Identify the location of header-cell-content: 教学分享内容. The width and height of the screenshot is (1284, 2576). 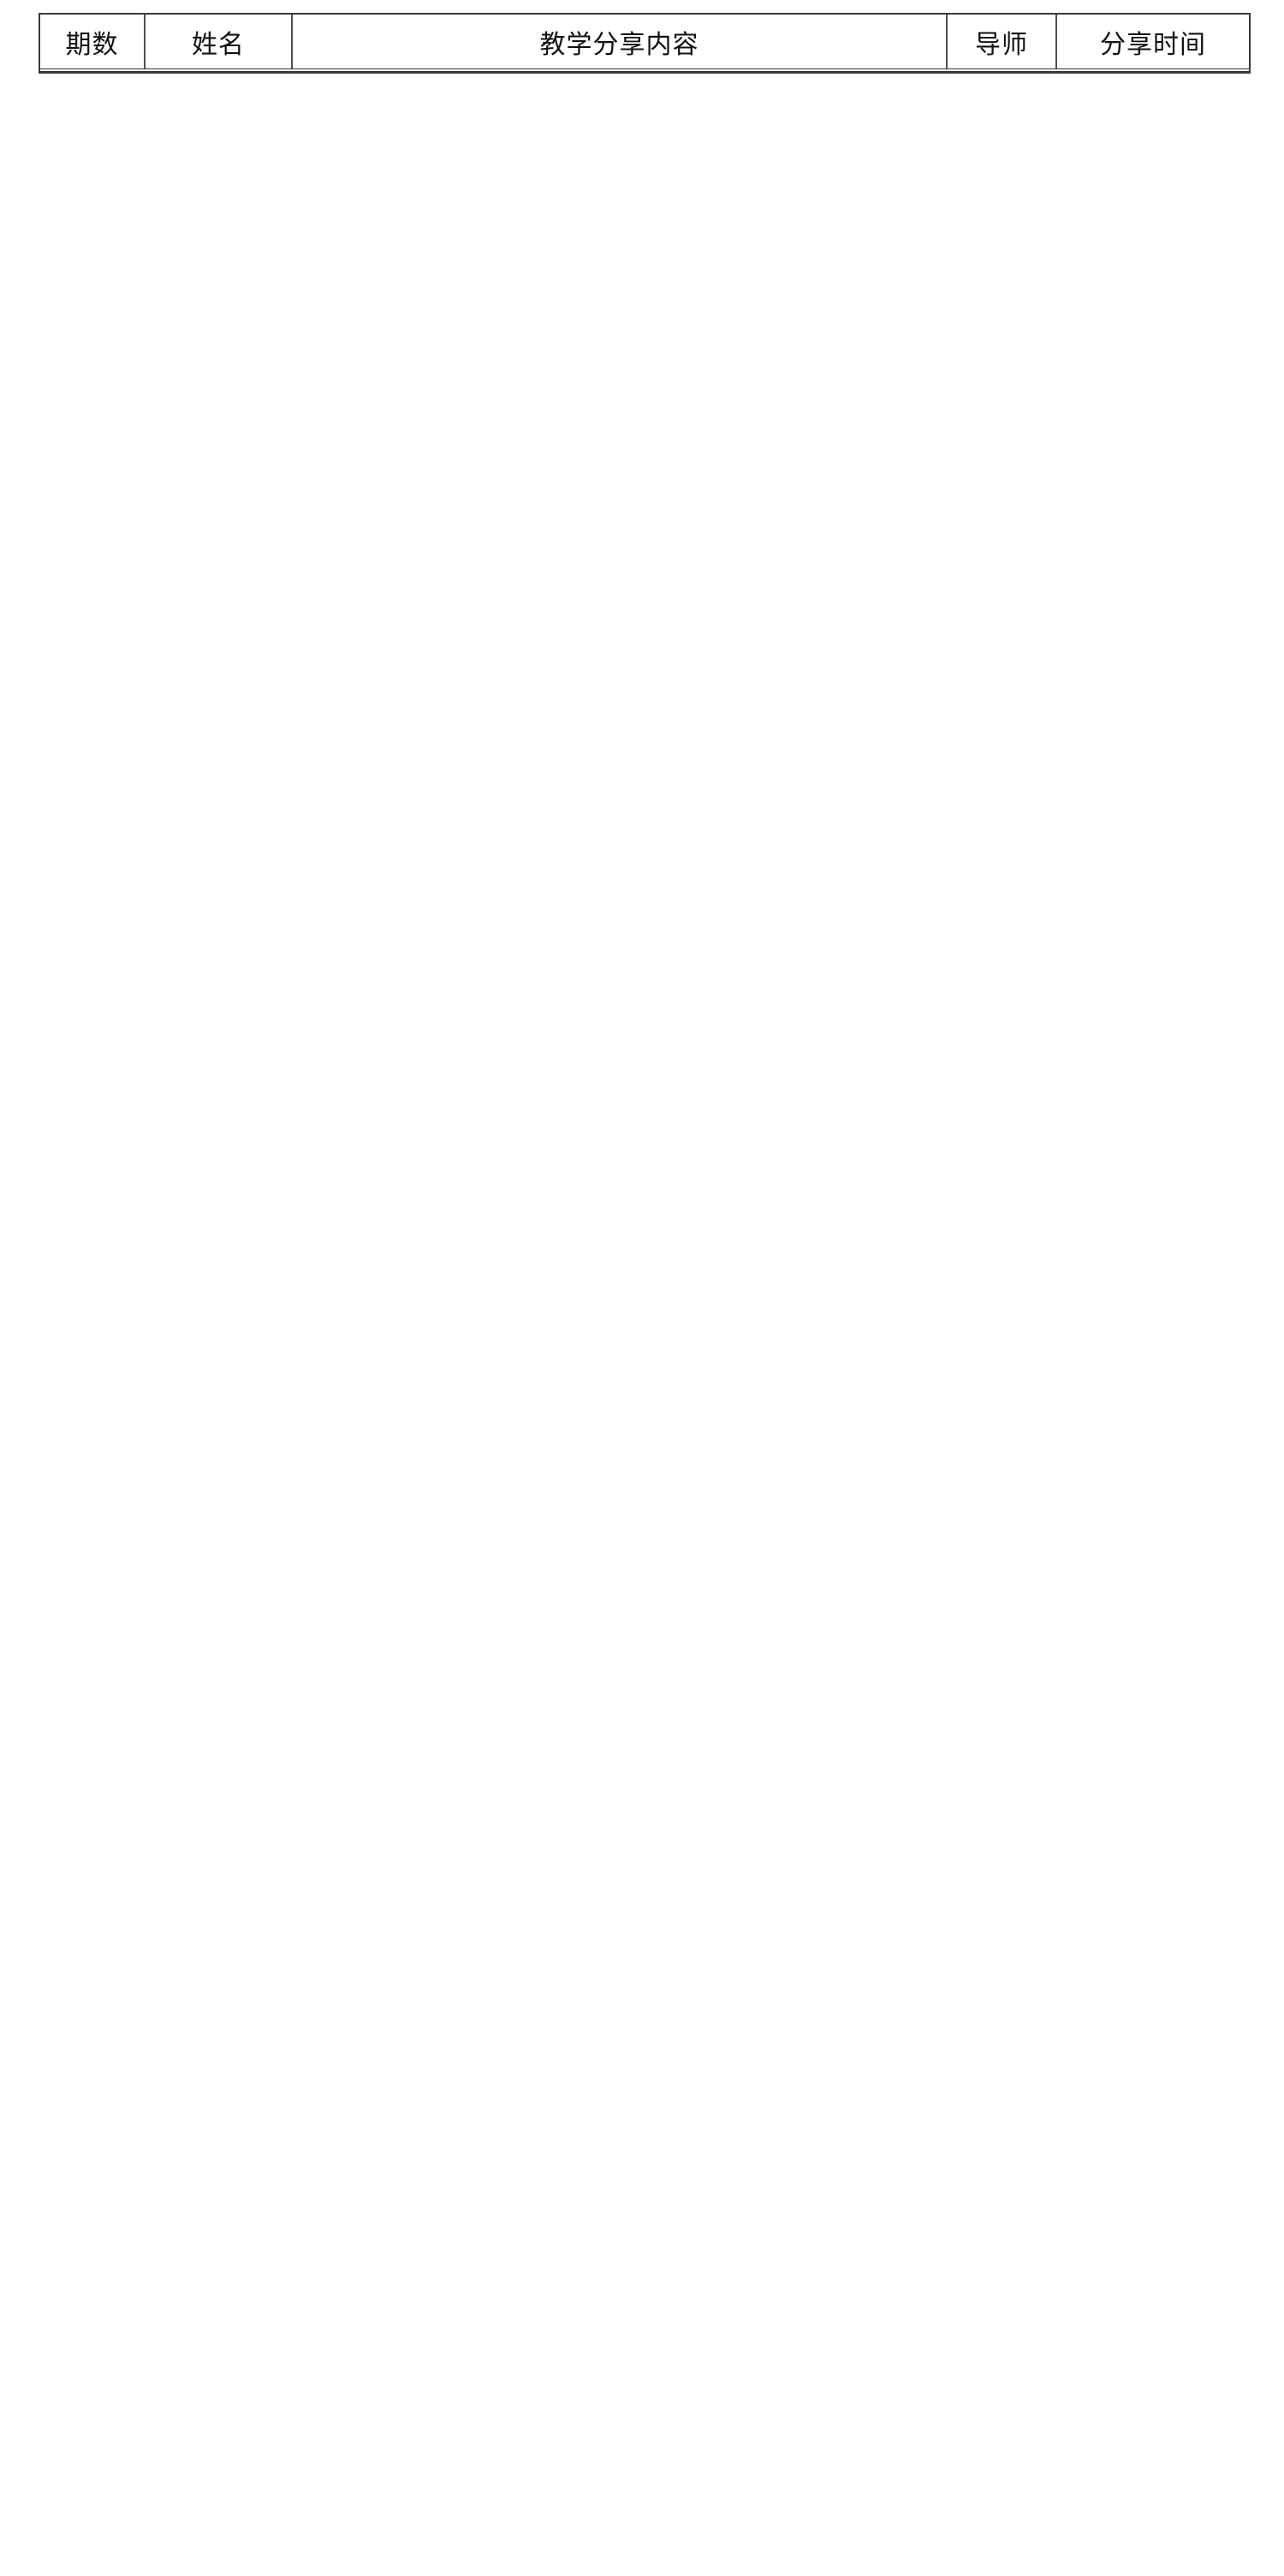
(620, 41).